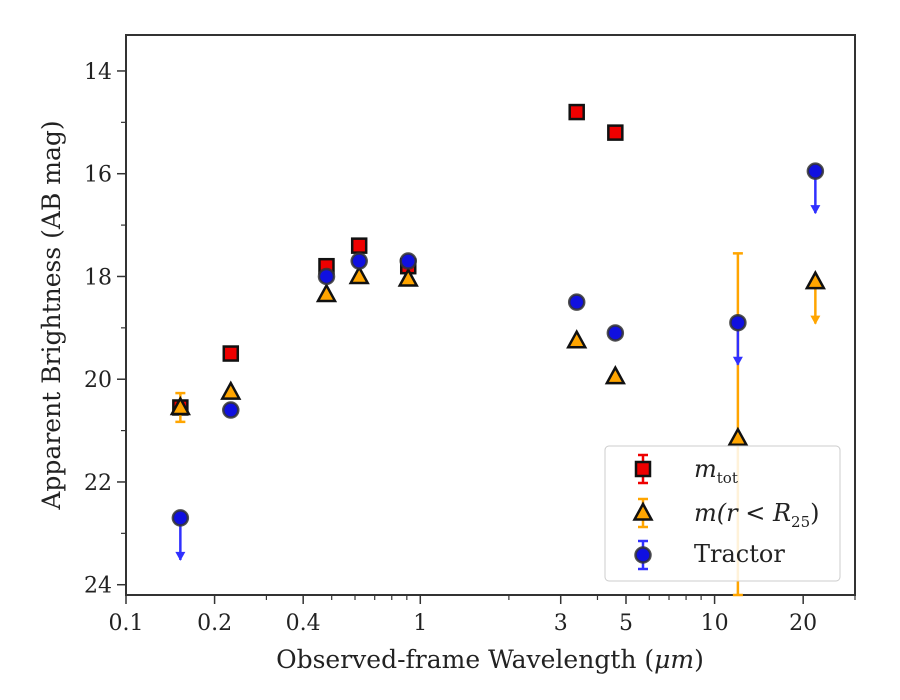 This screenshot has width=900, height=700. I want to click on legend-marker-tractor, so click(643, 555).